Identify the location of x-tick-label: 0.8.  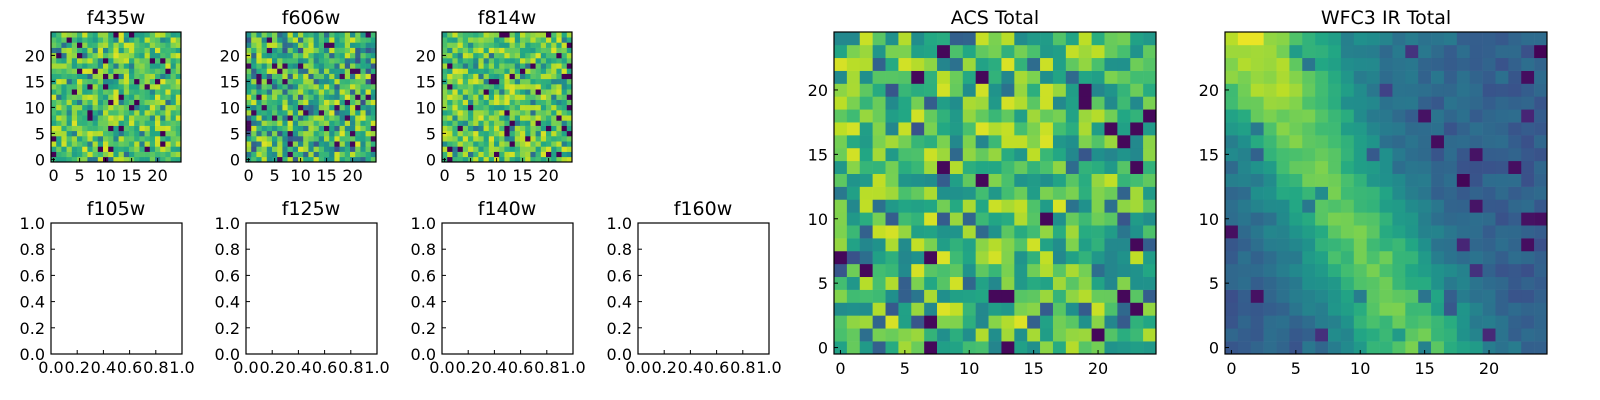
(742, 367).